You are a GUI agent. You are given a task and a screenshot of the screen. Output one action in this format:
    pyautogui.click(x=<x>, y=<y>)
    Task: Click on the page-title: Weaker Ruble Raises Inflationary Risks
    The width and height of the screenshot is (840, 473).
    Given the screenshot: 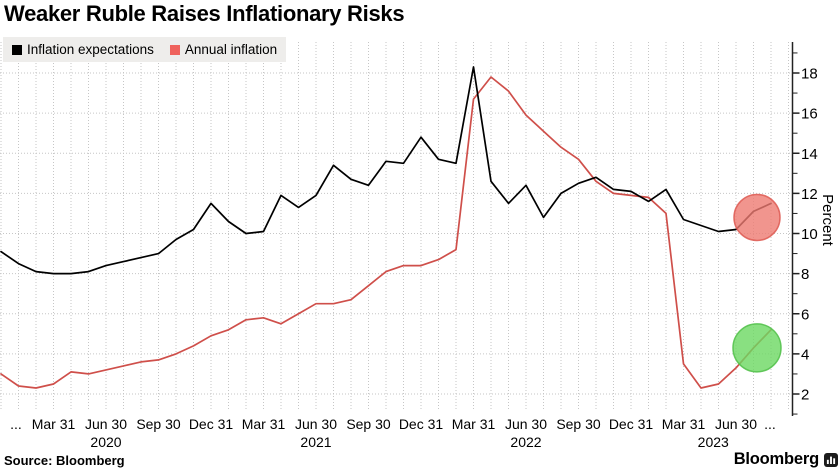 What is the action you would take?
    pyautogui.click(x=204, y=13)
    